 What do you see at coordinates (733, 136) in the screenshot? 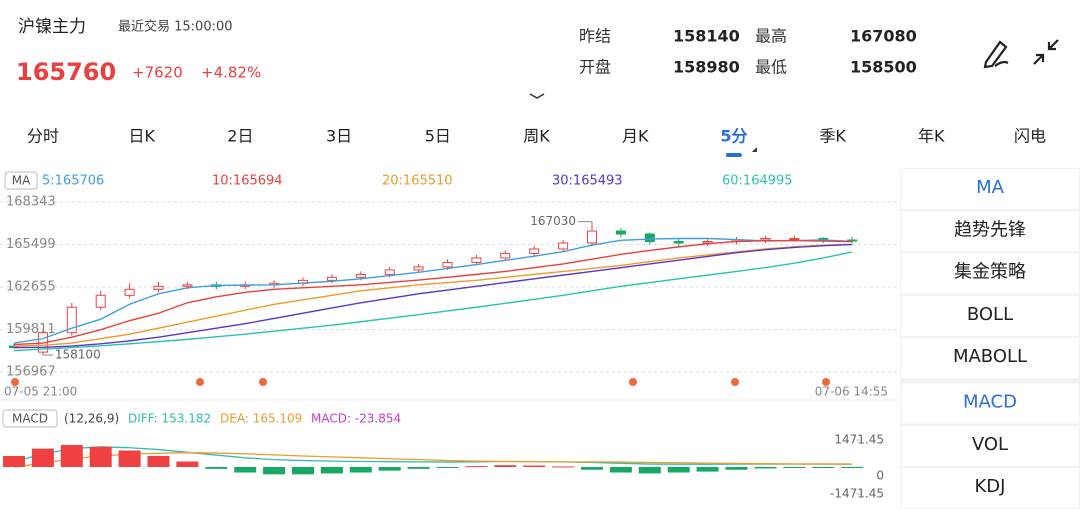
I see `tab: 5分` at bounding box center [733, 136].